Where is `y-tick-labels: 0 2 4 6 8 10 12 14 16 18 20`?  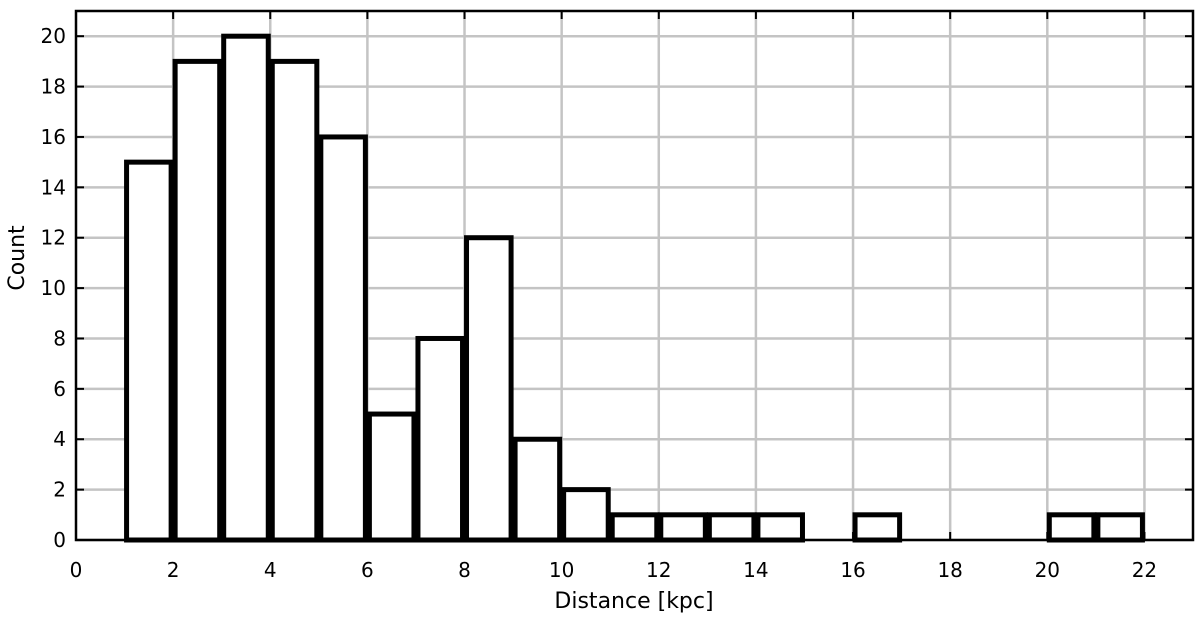 y-tick-labels: 0 2 4 6 8 10 12 14 16 18 20 is located at coordinates (53, 288).